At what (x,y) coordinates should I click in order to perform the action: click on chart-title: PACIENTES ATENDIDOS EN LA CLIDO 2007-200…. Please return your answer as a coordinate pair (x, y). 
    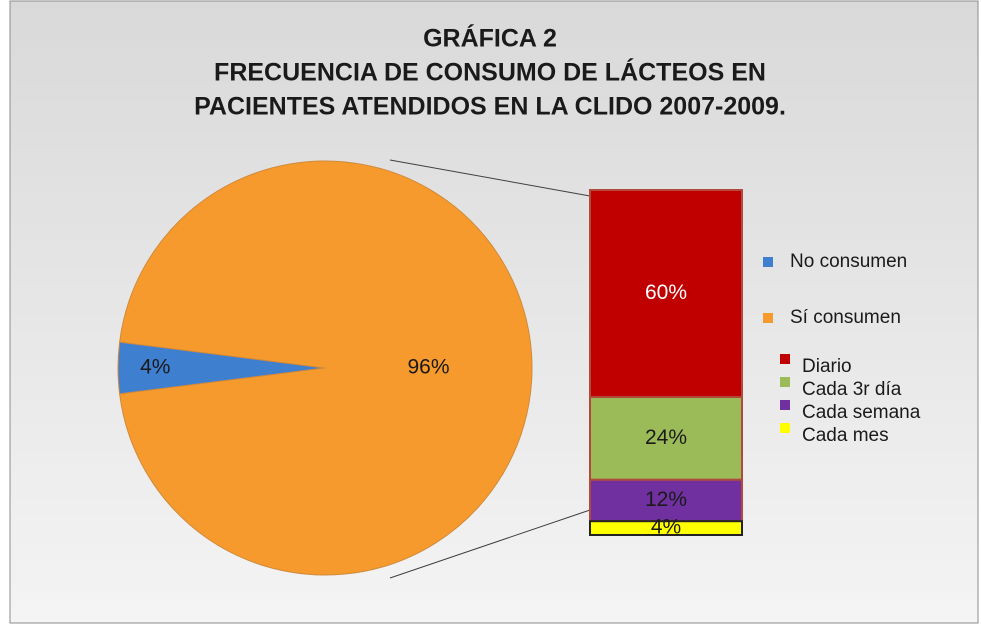
    Looking at the image, I should click on (490, 107).